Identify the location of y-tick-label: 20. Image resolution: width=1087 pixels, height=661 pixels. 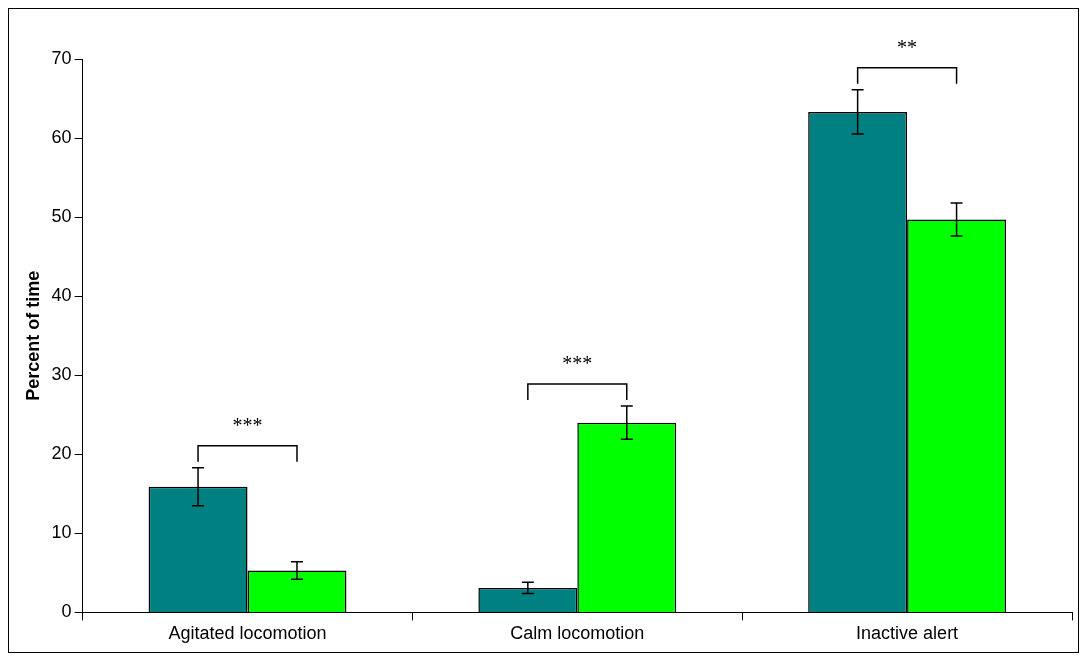
(61, 453).